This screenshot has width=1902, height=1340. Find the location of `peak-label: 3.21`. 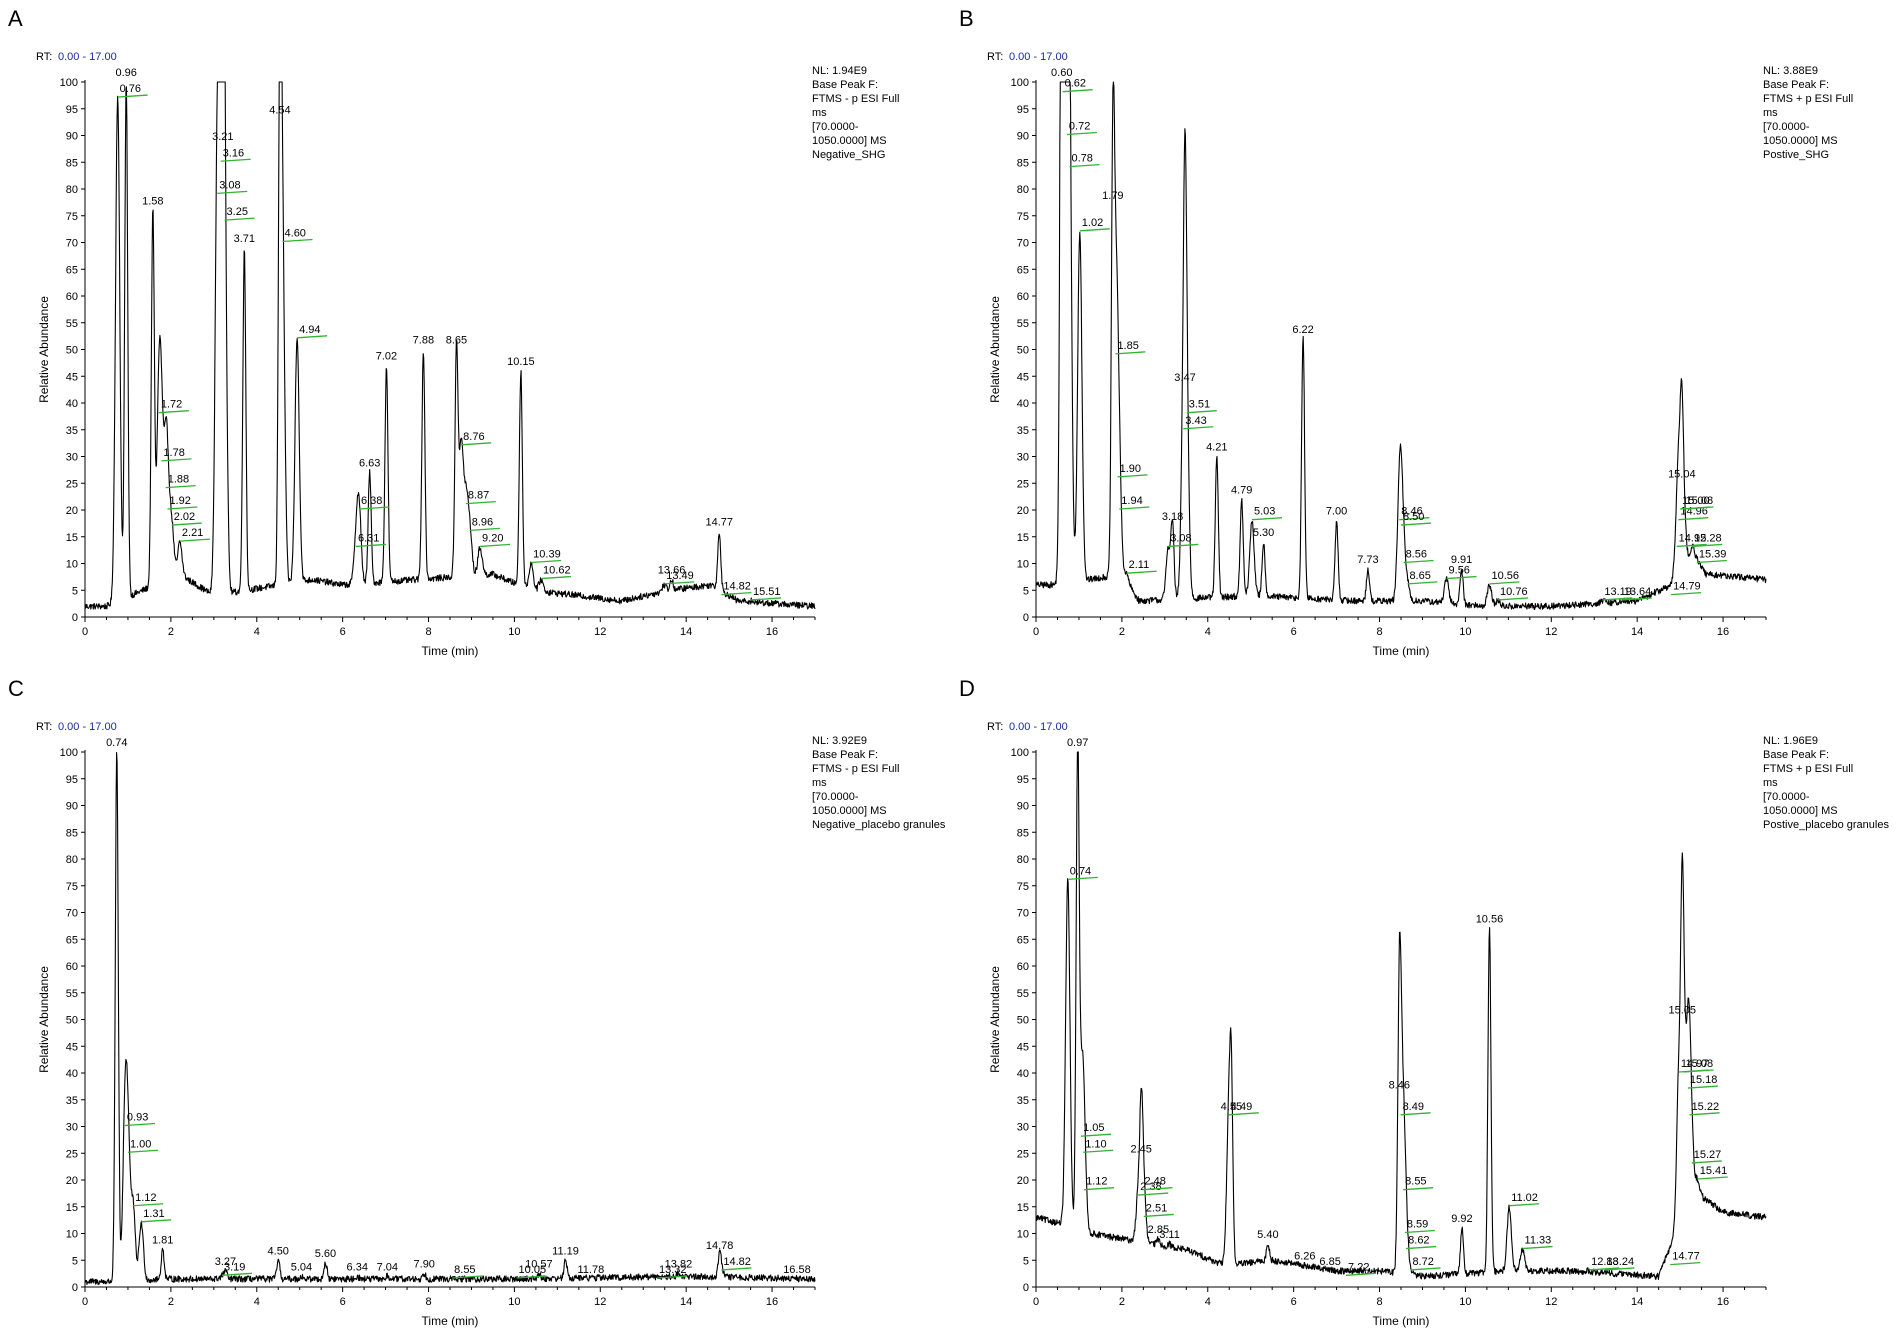

peak-label: 3.21 is located at coordinates (222, 137).